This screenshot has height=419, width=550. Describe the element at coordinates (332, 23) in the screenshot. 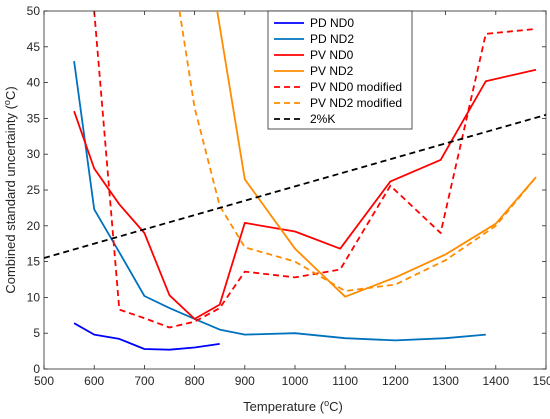

I see `legend-label-pd-nd0: PD ND0` at that location.